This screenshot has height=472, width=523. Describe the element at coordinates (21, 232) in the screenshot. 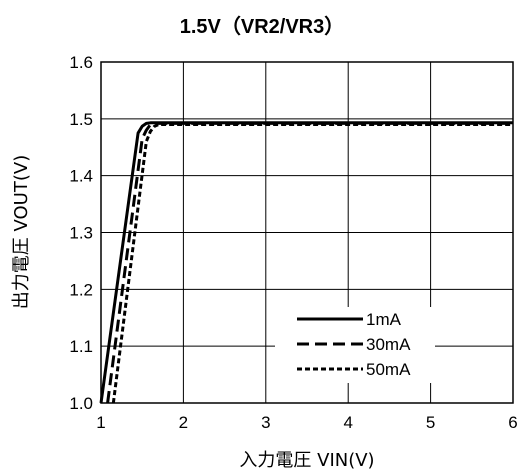

I see `y-axis-label: 出力電圧 VOUT(V)` at that location.